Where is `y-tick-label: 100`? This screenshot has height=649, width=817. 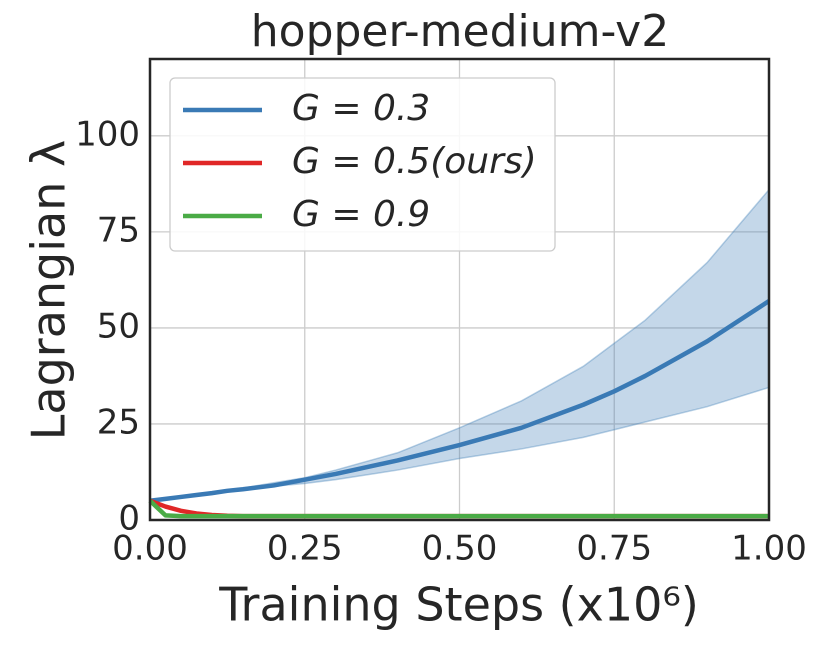
y-tick-label: 100 is located at coordinates (107, 134).